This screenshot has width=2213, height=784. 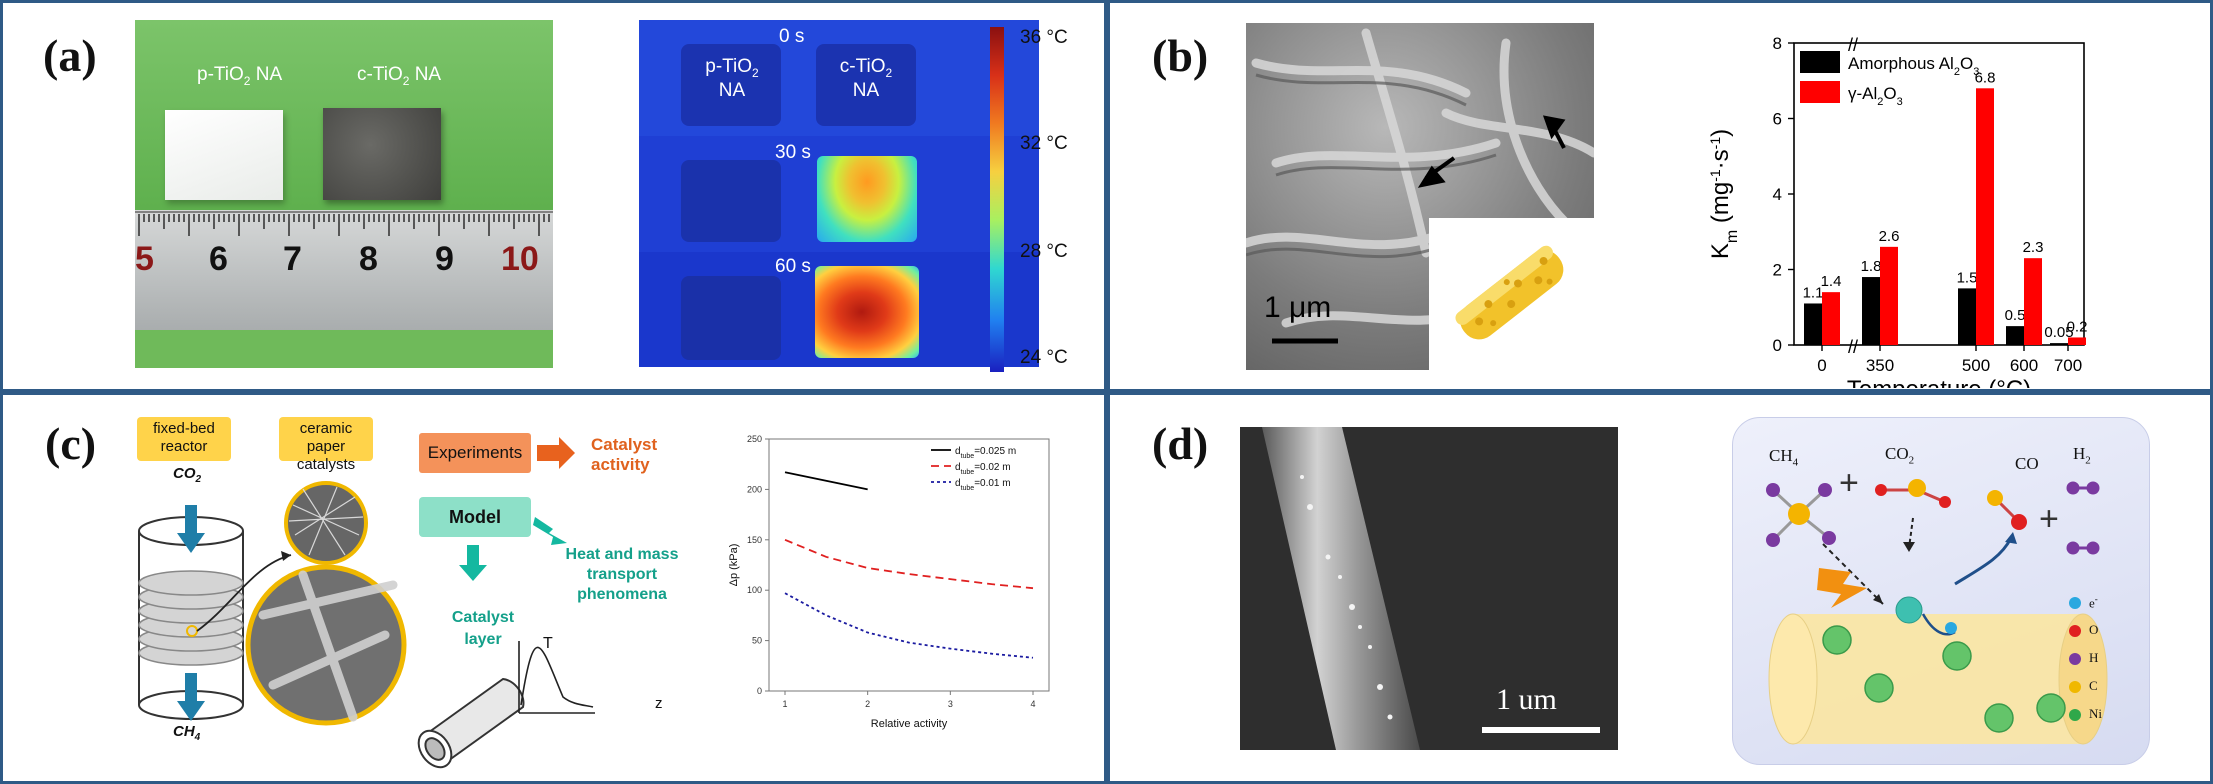 What do you see at coordinates (1180, 55) in the screenshot?
I see `panel-label-b: (b)` at bounding box center [1180, 55].